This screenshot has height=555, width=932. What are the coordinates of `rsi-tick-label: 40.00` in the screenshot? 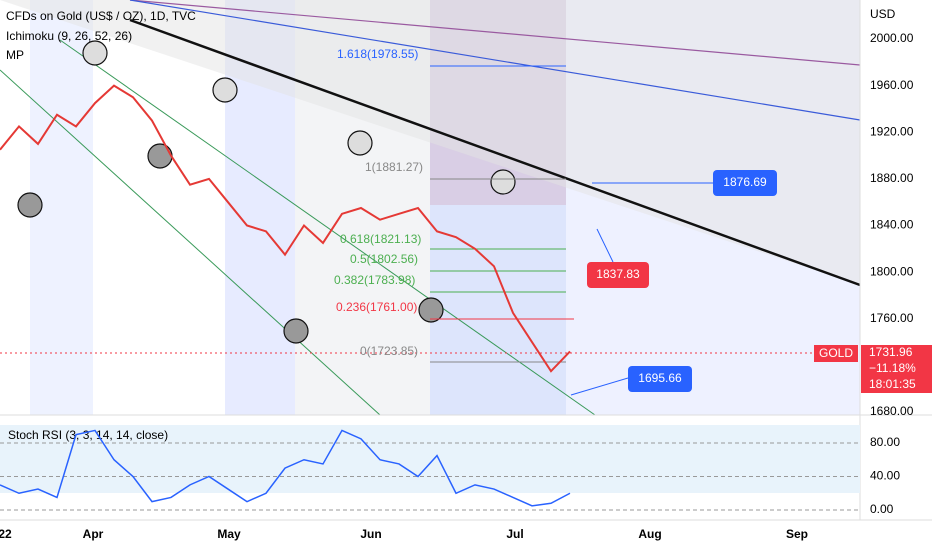 It's located at (885, 476).